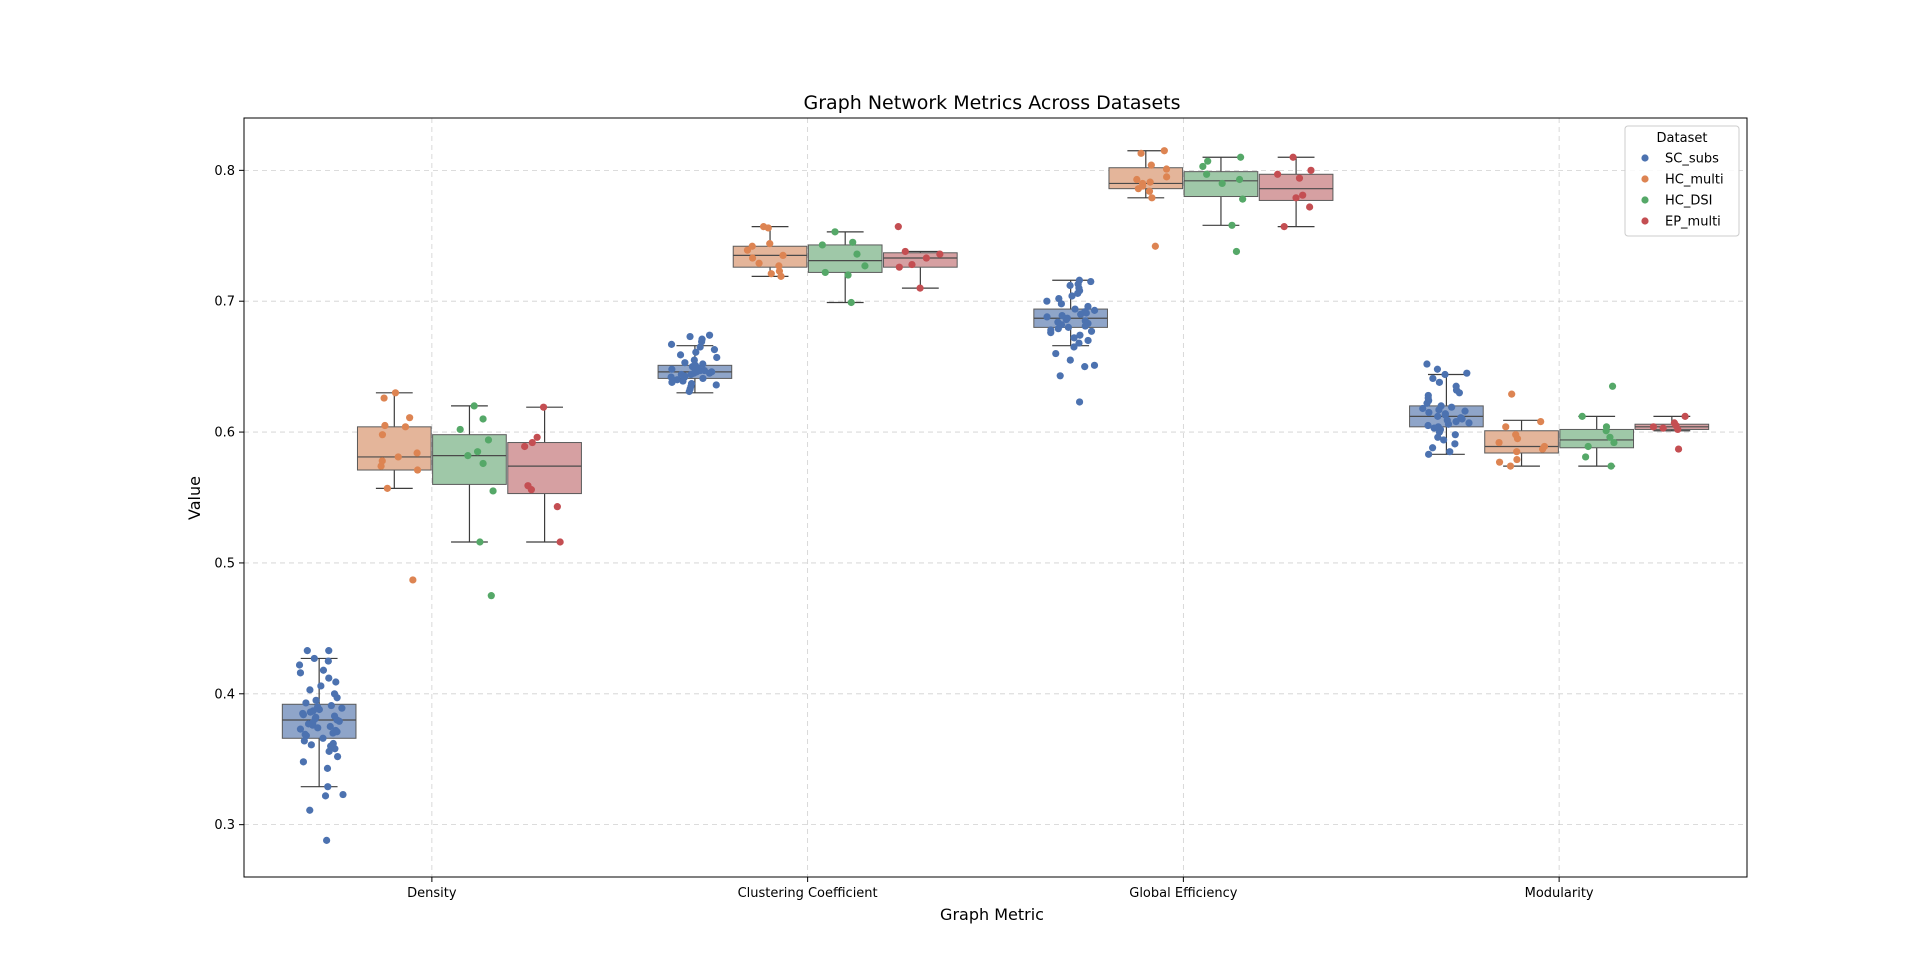 The height and width of the screenshot is (975, 1920). What do you see at coordinates (1692, 159) in the screenshot?
I see `legend-label-SC_subs: SC_subs` at bounding box center [1692, 159].